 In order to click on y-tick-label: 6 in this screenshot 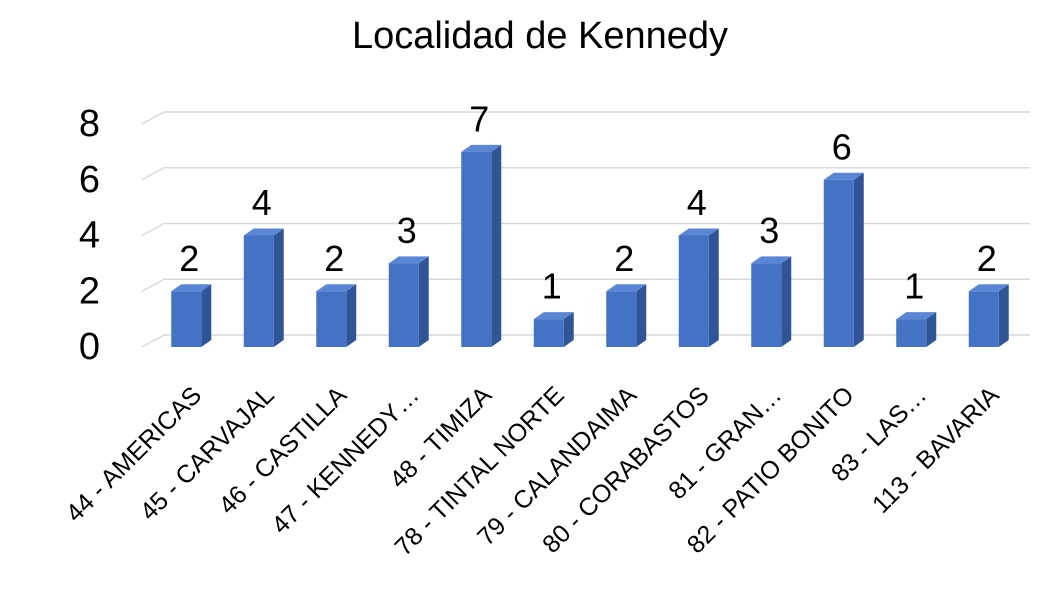, I will do `click(89, 180)`.